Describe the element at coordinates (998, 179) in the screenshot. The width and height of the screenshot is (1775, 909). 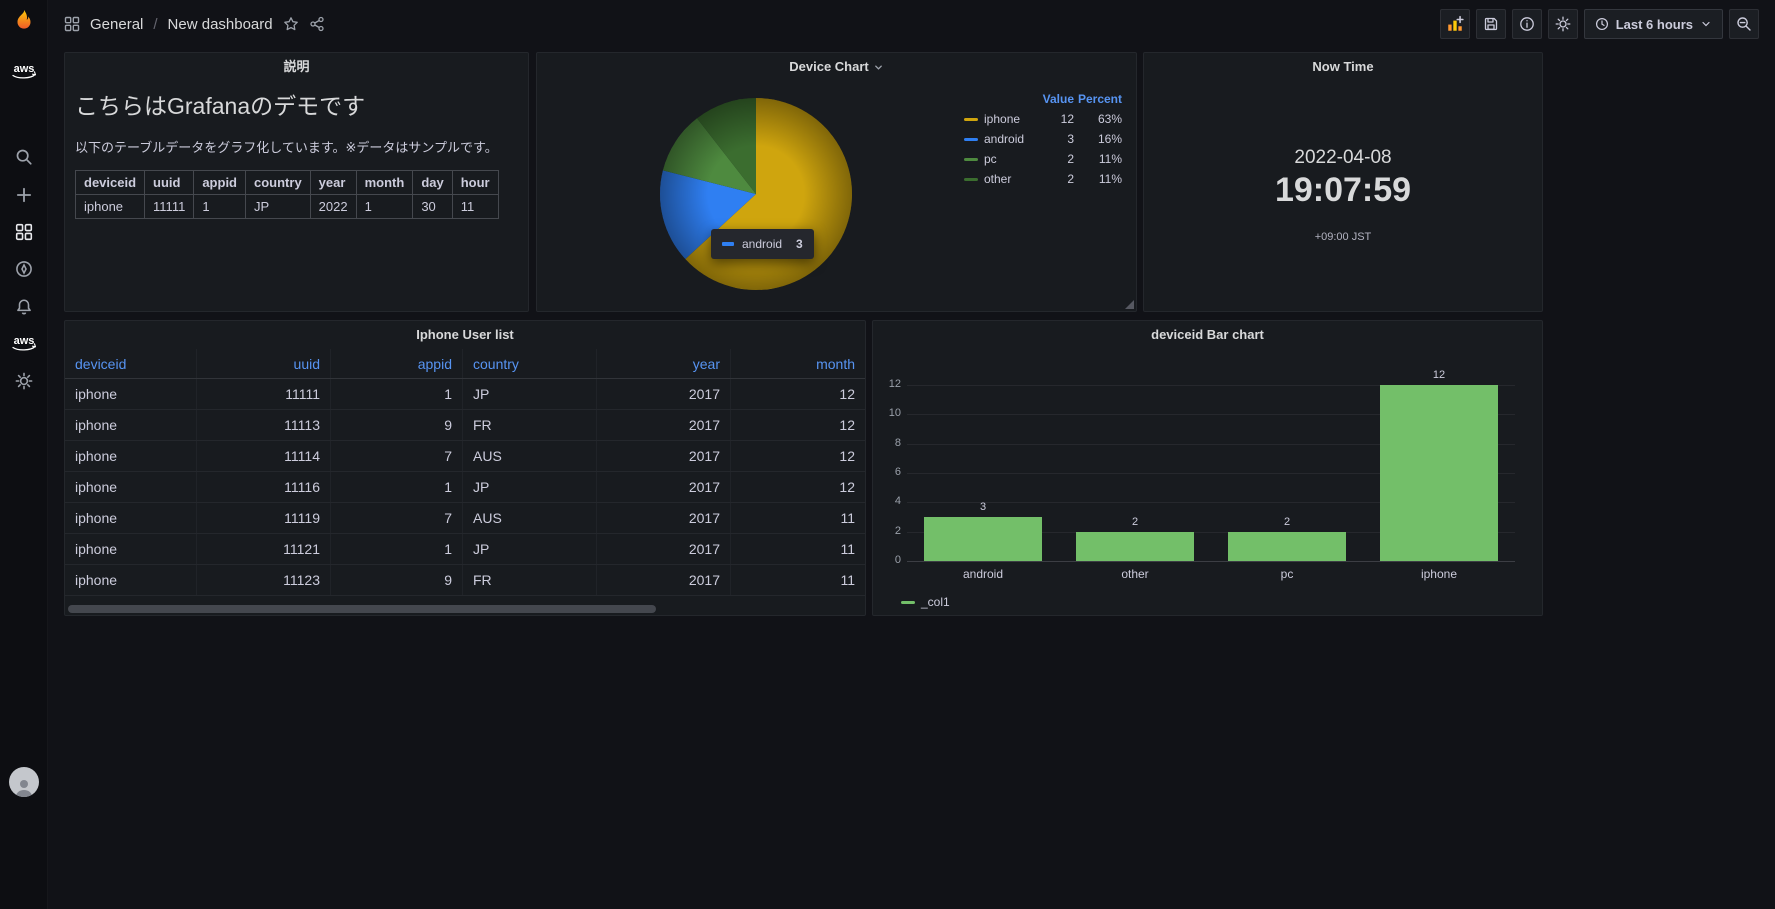
I see `legend-label: other` at that location.